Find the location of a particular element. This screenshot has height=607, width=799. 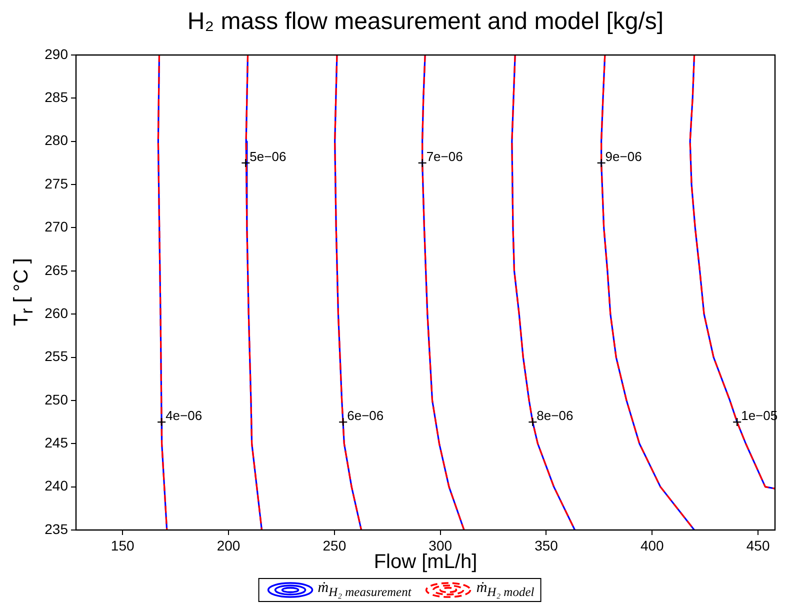

x-tick-label: 200 is located at coordinates (228, 545).